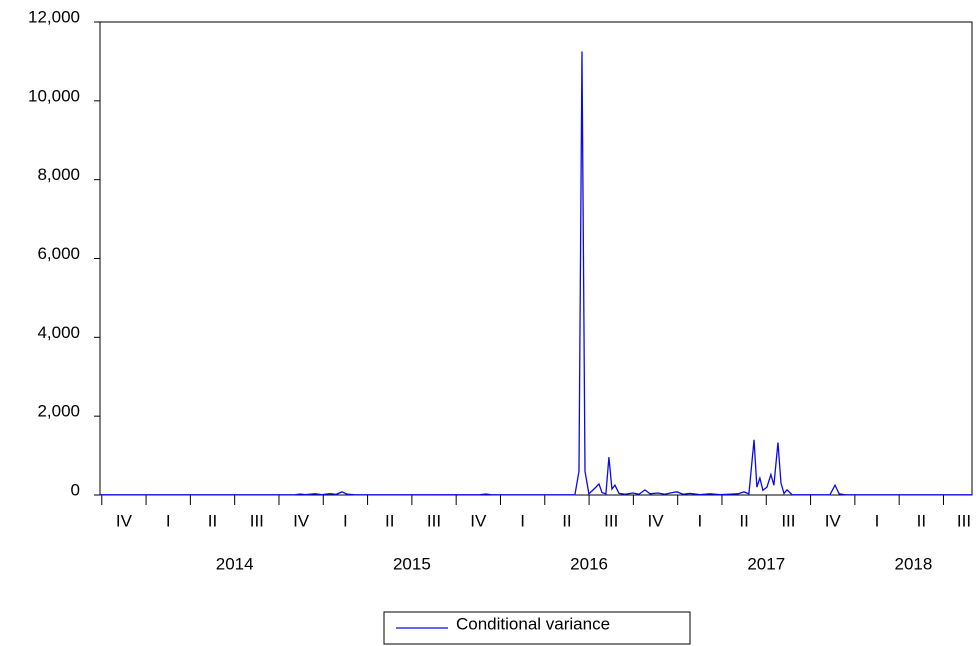 The image size is (979, 646). I want to click on x-year-label: 2018, so click(914, 563).